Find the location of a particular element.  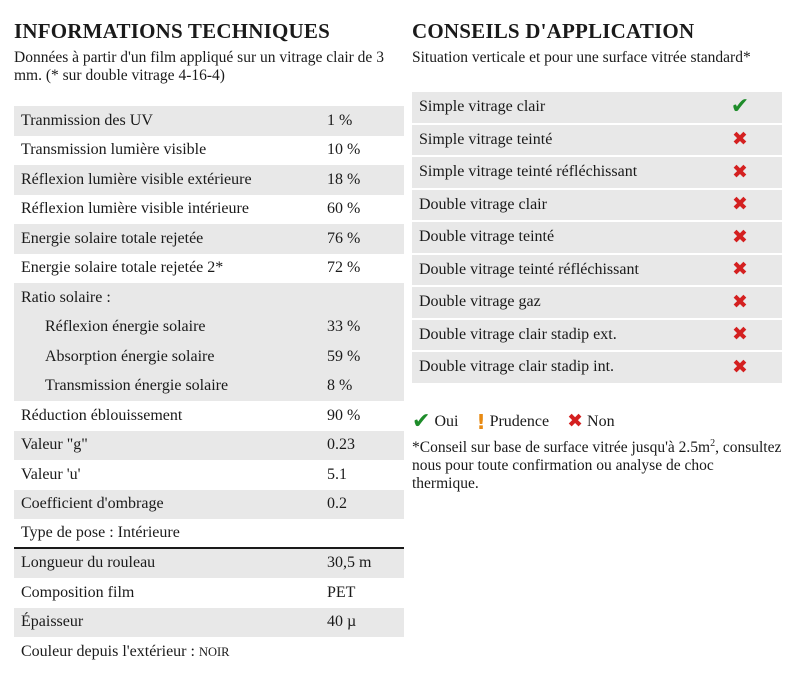

colour-label: Couleur depuis l'extérieur : NOIR is located at coordinates (209, 652).